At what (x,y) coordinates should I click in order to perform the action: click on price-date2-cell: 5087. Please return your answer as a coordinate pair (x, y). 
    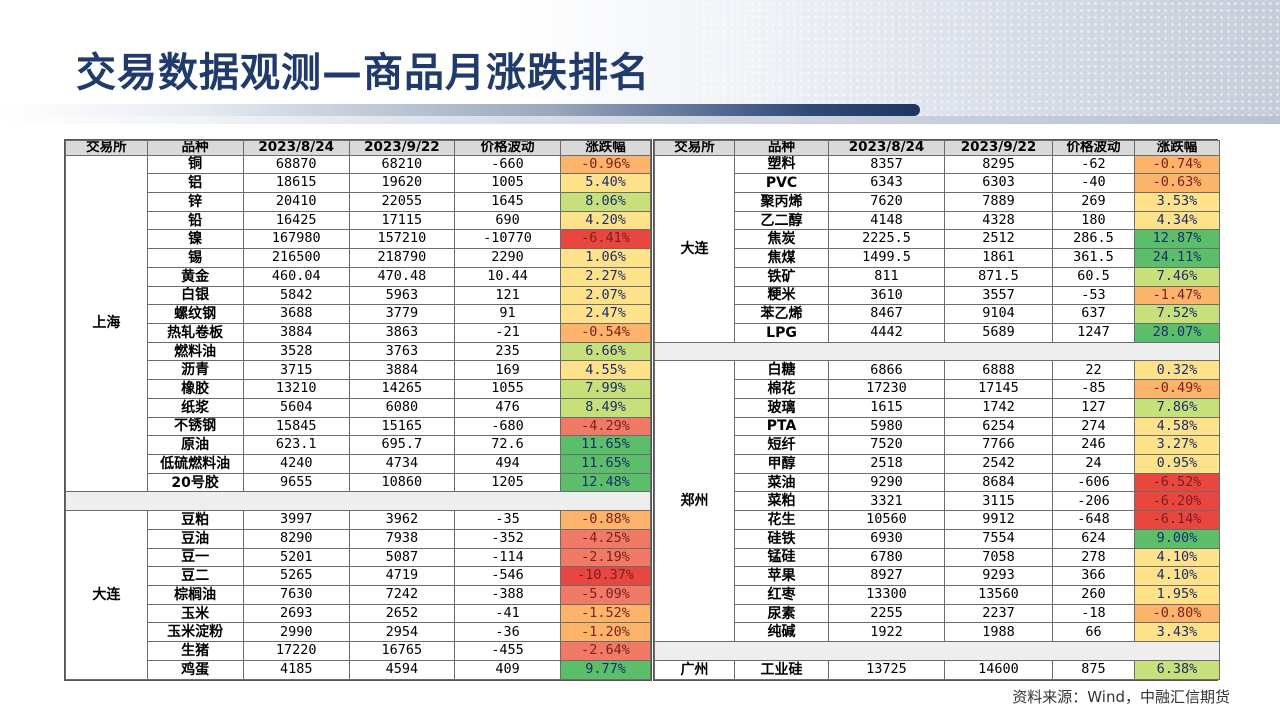
    Looking at the image, I should click on (401, 557).